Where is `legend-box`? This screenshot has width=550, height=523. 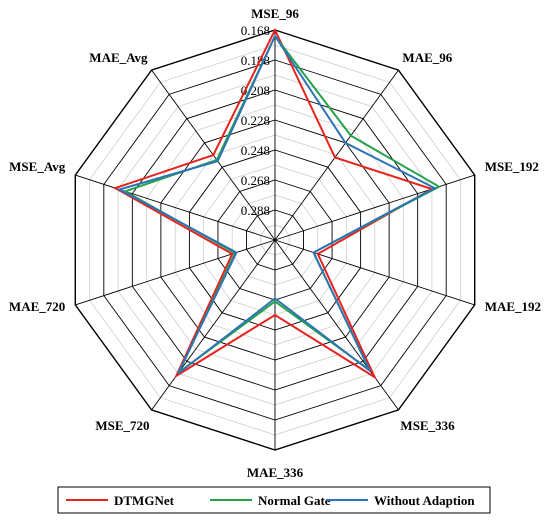 legend-box is located at coordinates (274, 500).